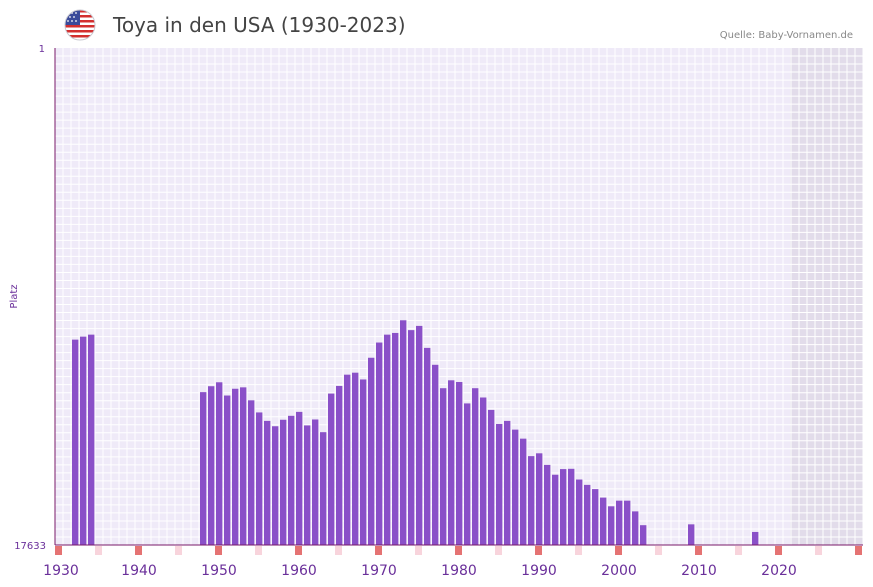  What do you see at coordinates (539, 499) in the screenshot?
I see `bar-1990` at bounding box center [539, 499].